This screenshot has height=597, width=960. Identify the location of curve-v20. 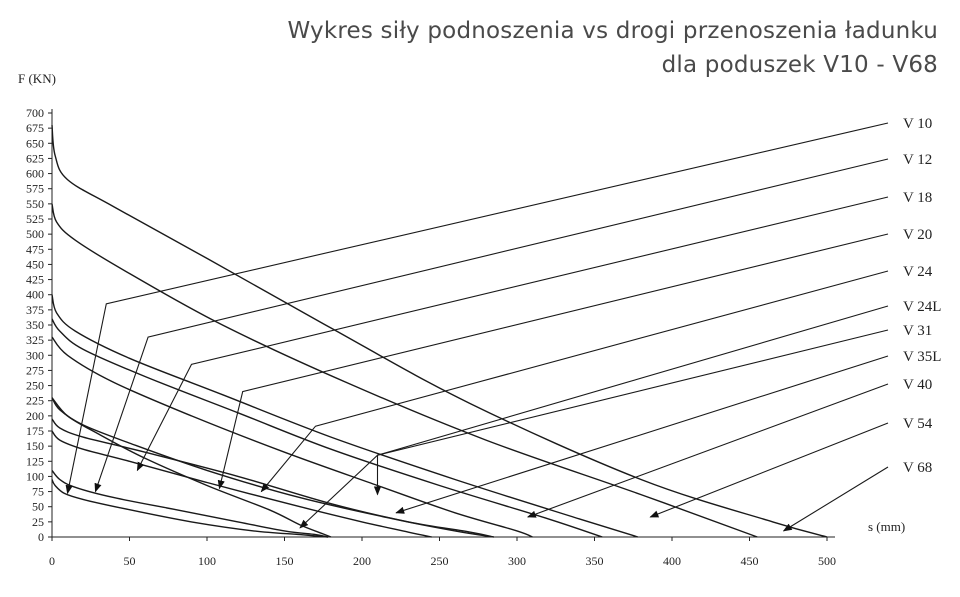
(241, 484).